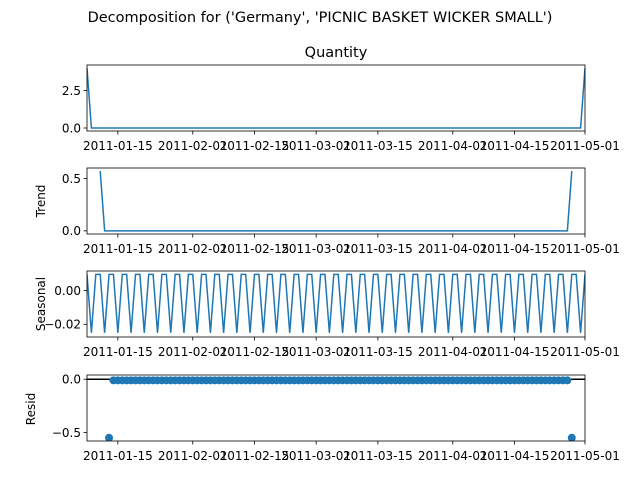 Image resolution: width=640 pixels, height=480 pixels. I want to click on panel-trend-xtick-label: 2011-05-01, so click(585, 249).